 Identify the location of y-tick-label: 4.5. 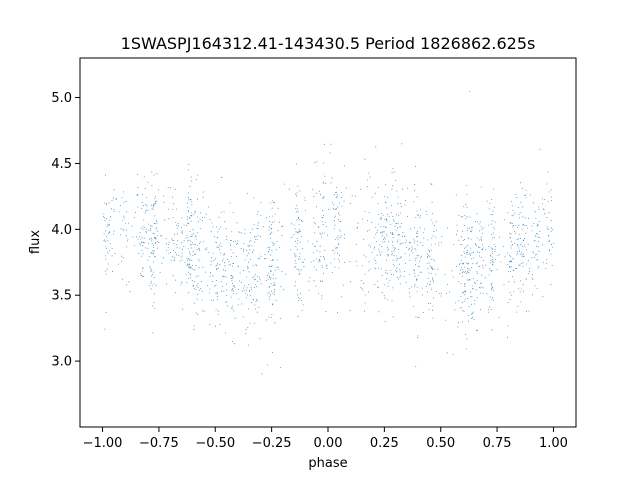
(61, 164).